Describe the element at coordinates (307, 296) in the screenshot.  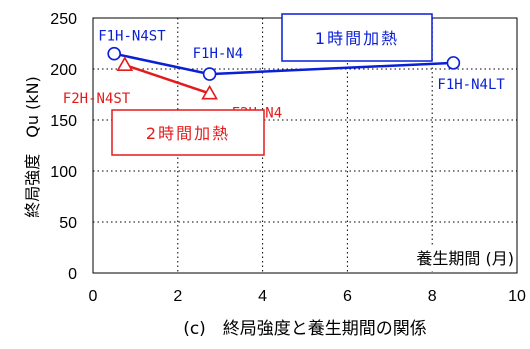
I see `x-tick-labels: 0 2 4 6 8 10` at that location.